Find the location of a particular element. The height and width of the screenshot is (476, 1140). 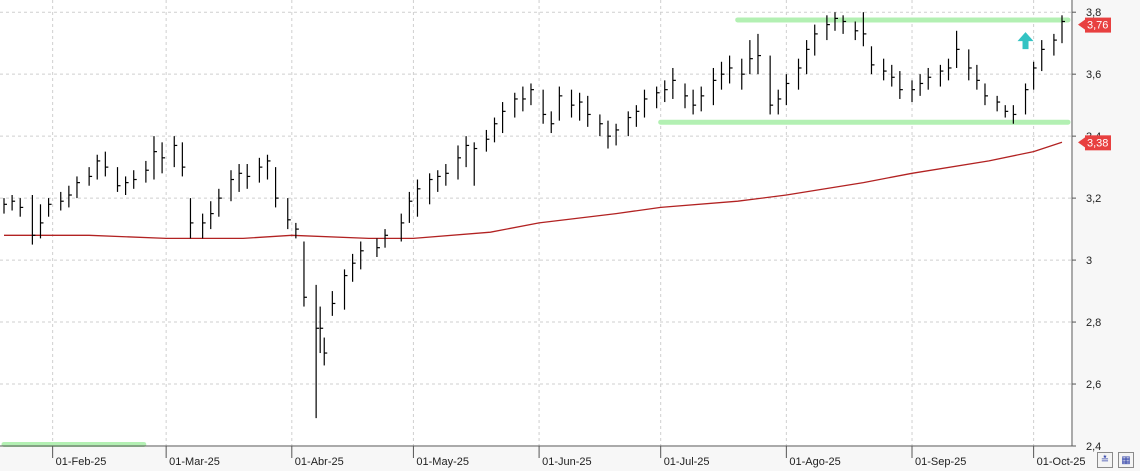

x-tick-label: 01-Jun-25 is located at coordinates (567, 462).